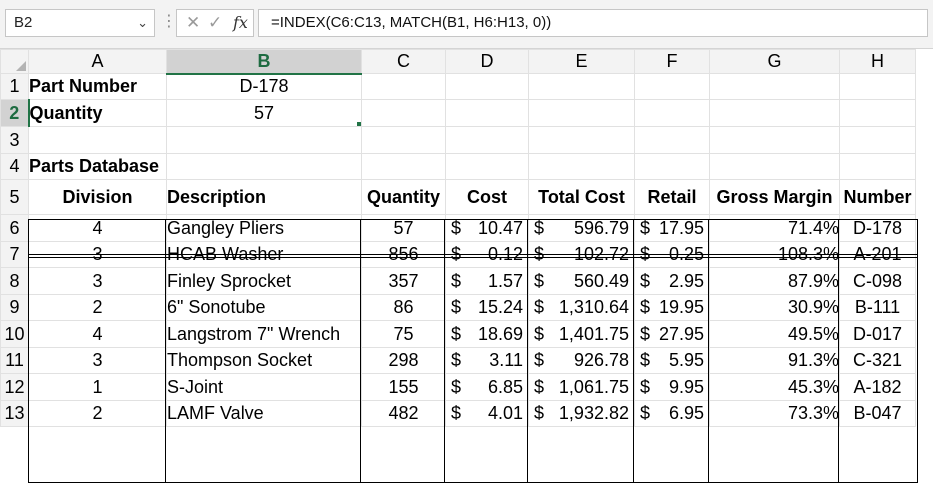 This screenshot has width=933, height=483. What do you see at coordinates (581, 334) in the screenshot?
I see `total-cost-cell: $1,401.75` at bounding box center [581, 334].